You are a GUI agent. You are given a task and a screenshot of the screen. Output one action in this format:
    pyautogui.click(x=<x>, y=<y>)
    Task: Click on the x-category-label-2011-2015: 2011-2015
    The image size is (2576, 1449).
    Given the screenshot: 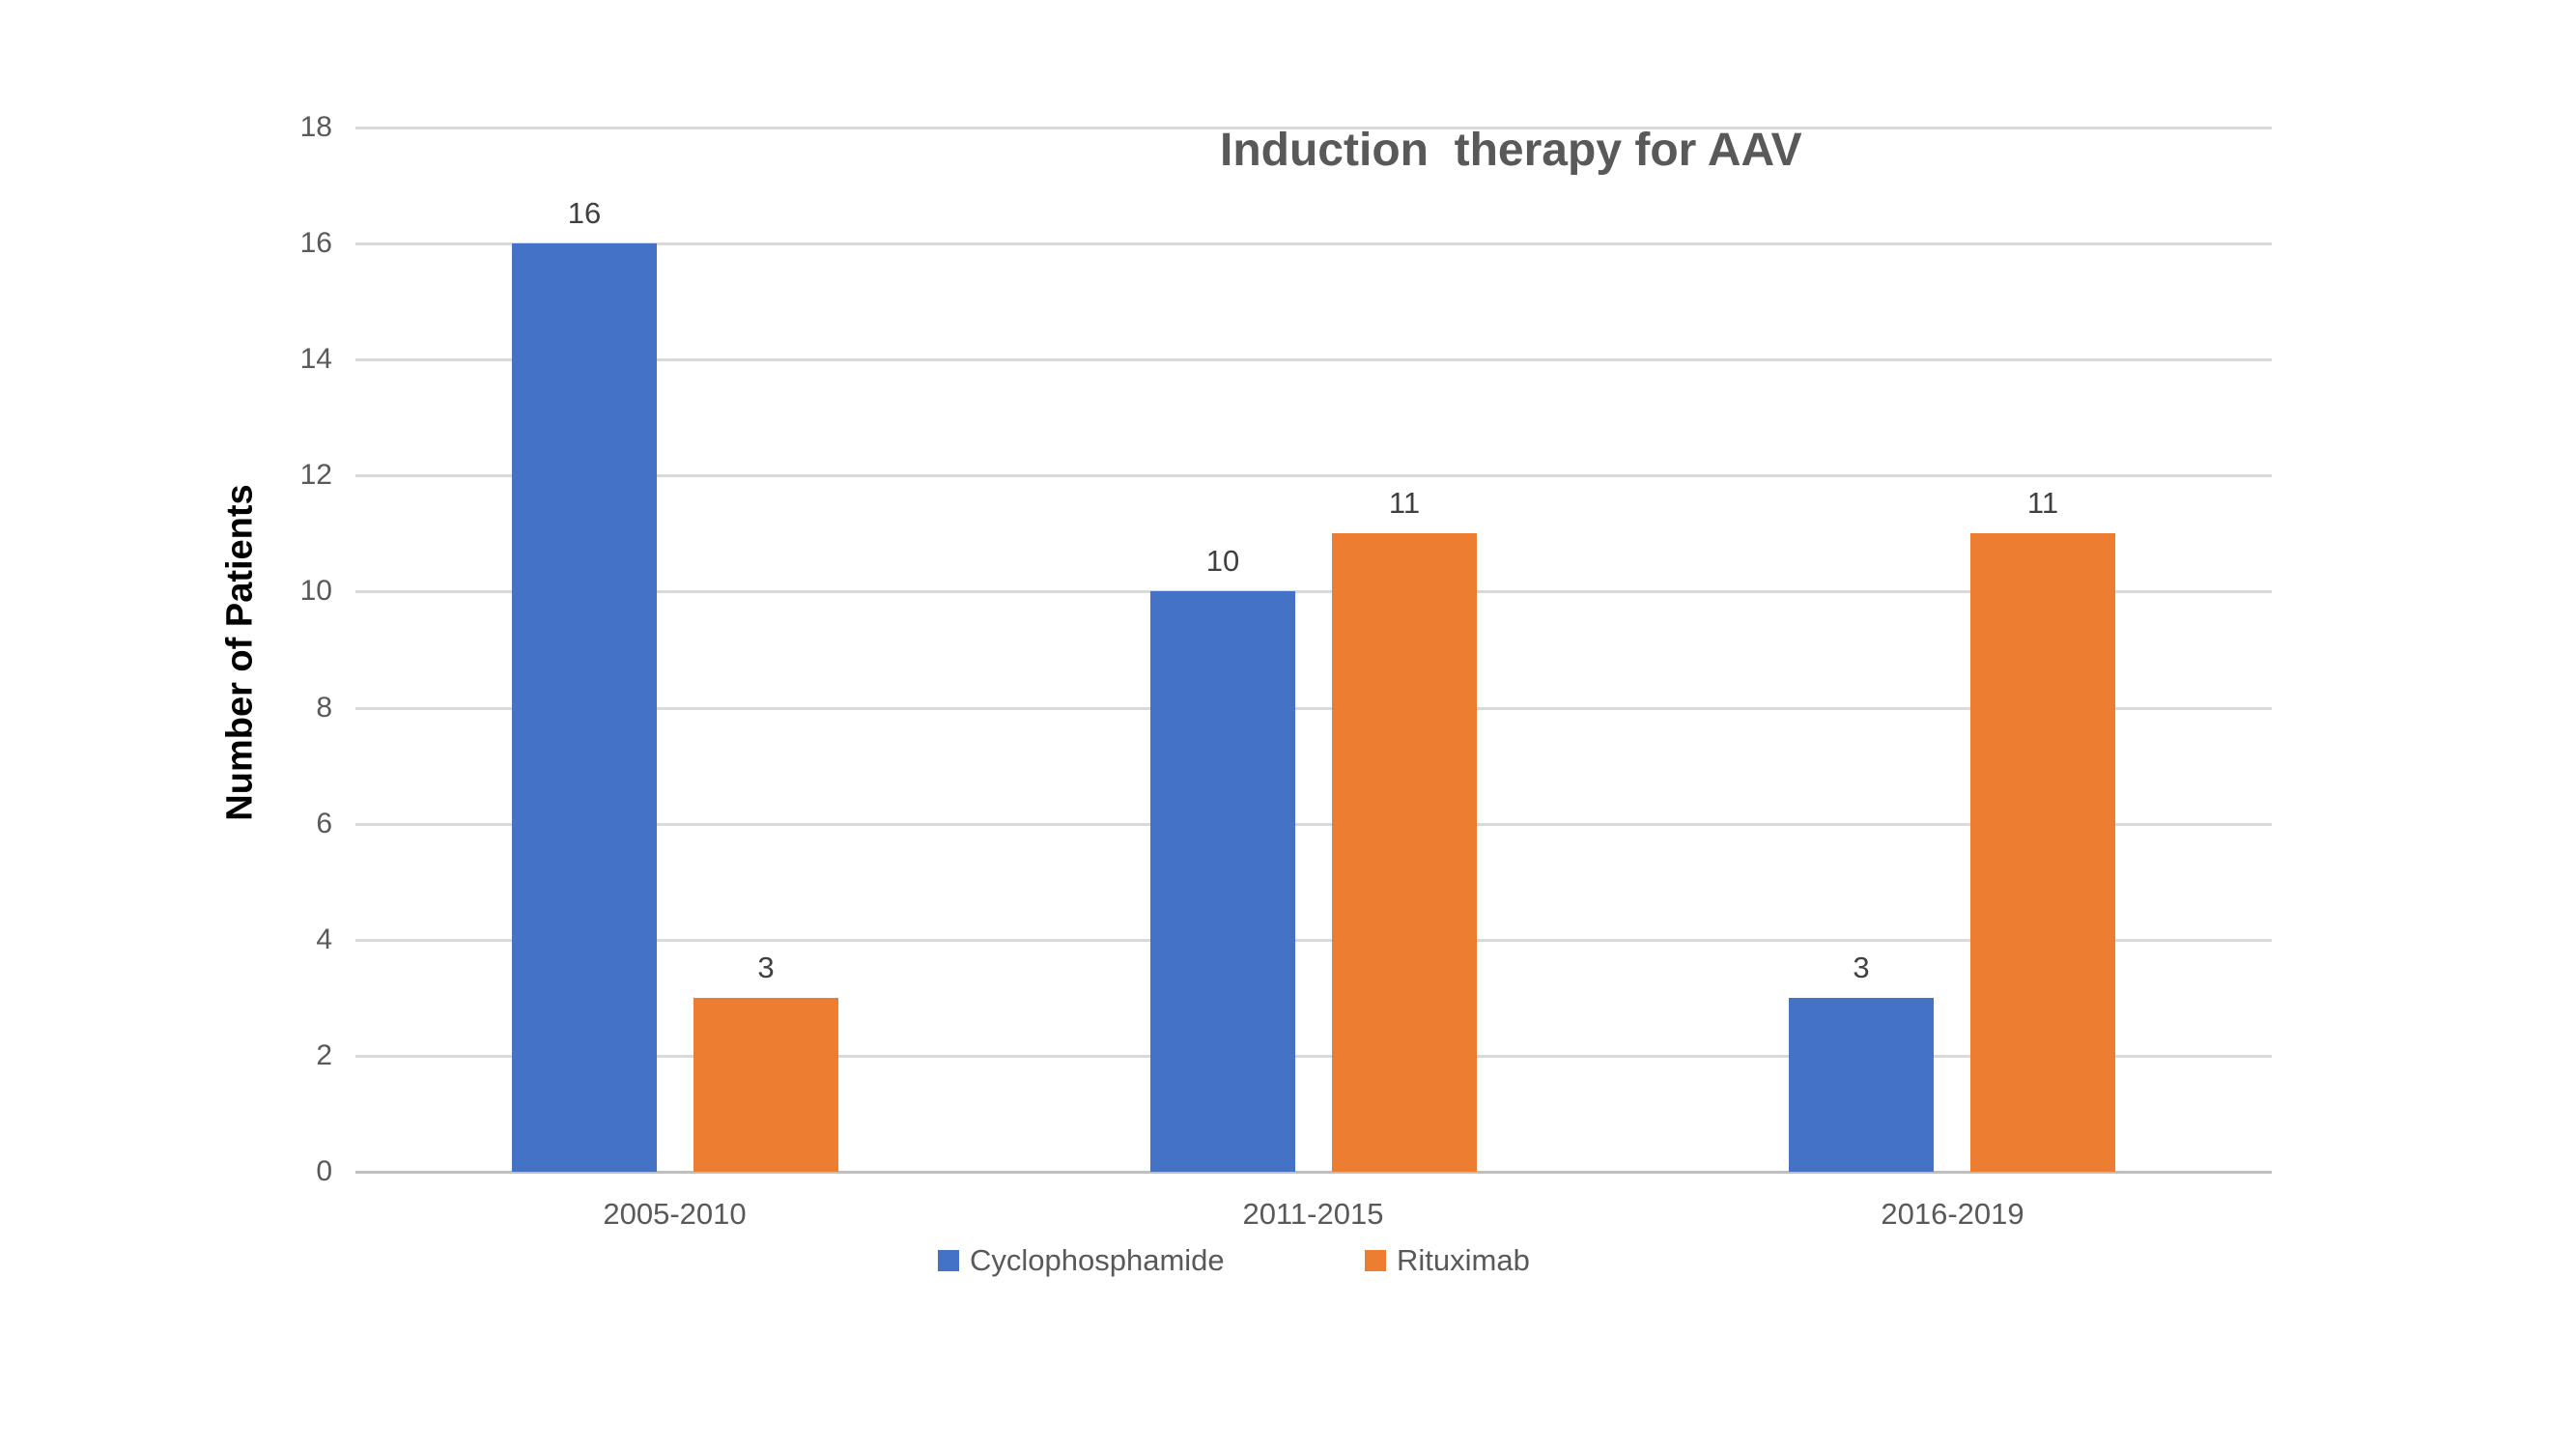 What is the action you would take?
    pyautogui.click(x=1313, y=1214)
    